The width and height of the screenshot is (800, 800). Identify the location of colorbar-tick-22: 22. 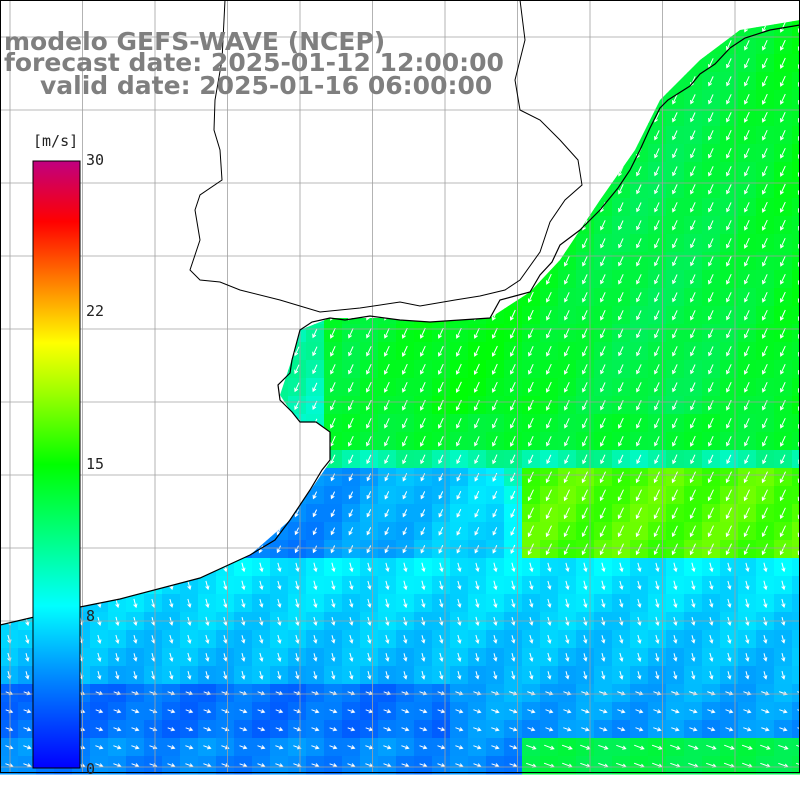
(95, 311).